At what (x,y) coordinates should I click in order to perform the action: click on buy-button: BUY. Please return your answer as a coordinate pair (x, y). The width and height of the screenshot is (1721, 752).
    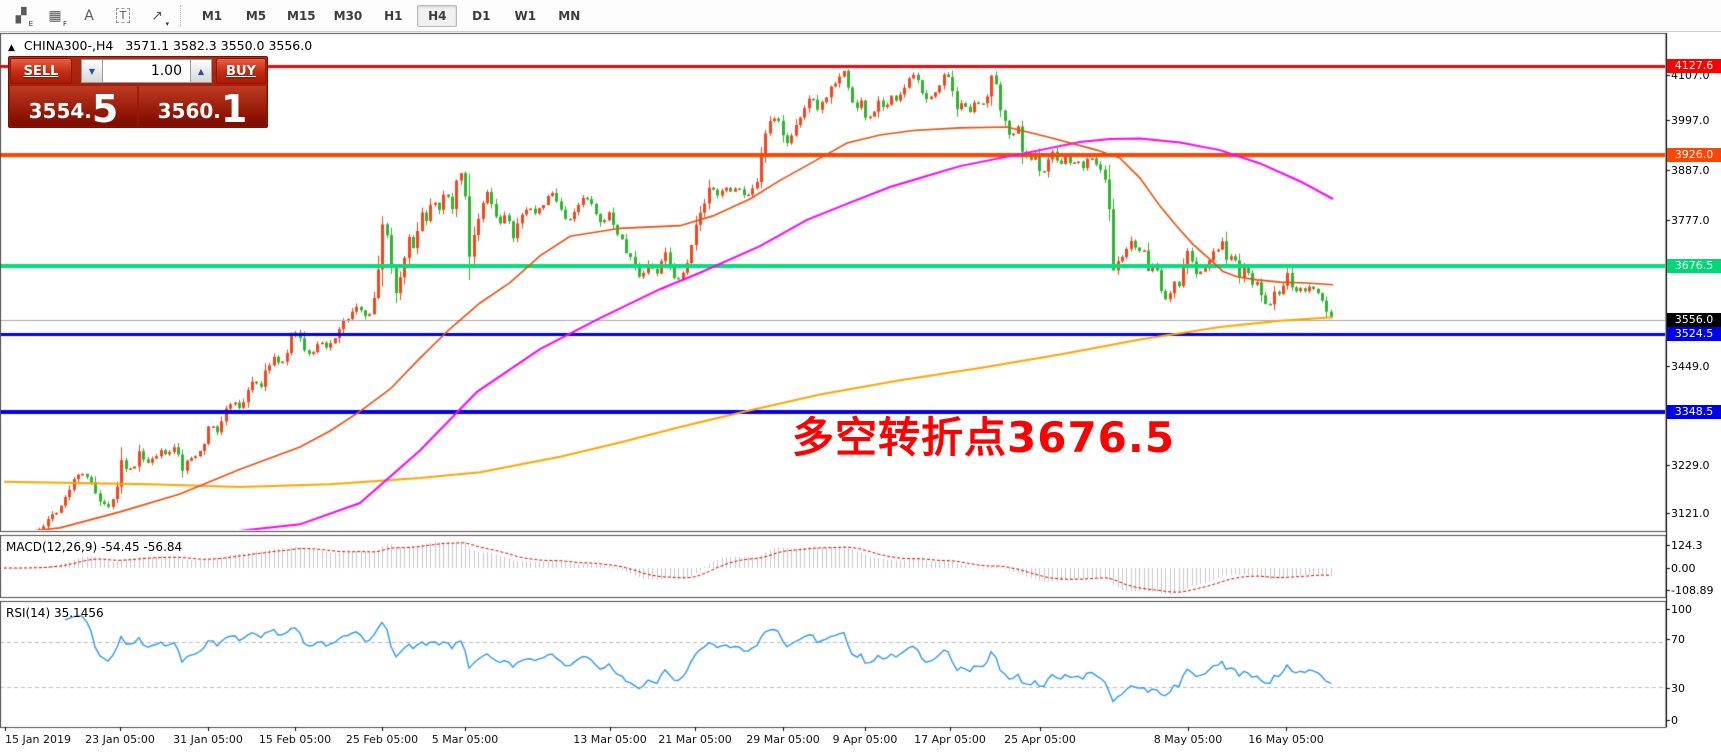
    Looking at the image, I should click on (241, 71).